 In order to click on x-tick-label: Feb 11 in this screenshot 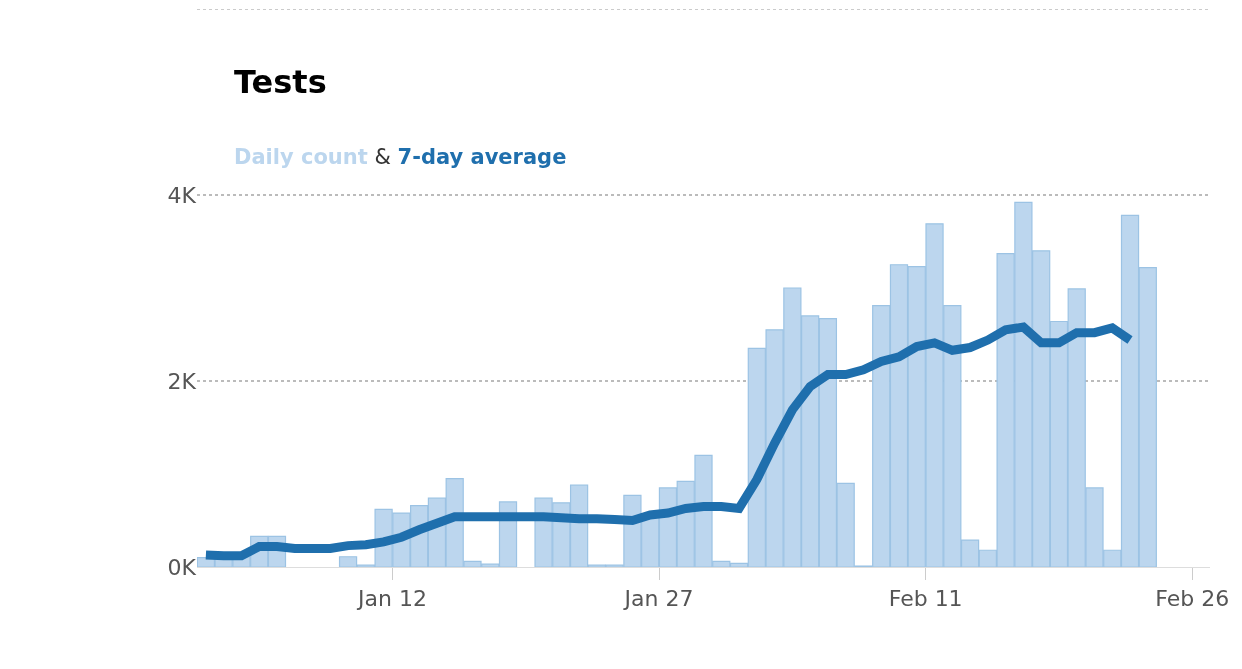, I will do `click(925, 599)`.